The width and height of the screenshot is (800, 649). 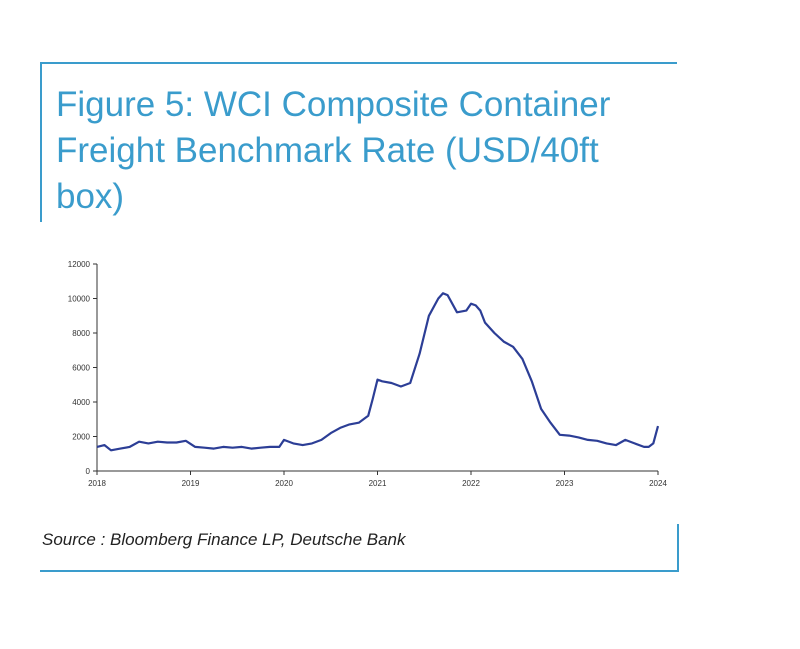 What do you see at coordinates (678, 548) in the screenshot?
I see `right-border-rule` at bounding box center [678, 548].